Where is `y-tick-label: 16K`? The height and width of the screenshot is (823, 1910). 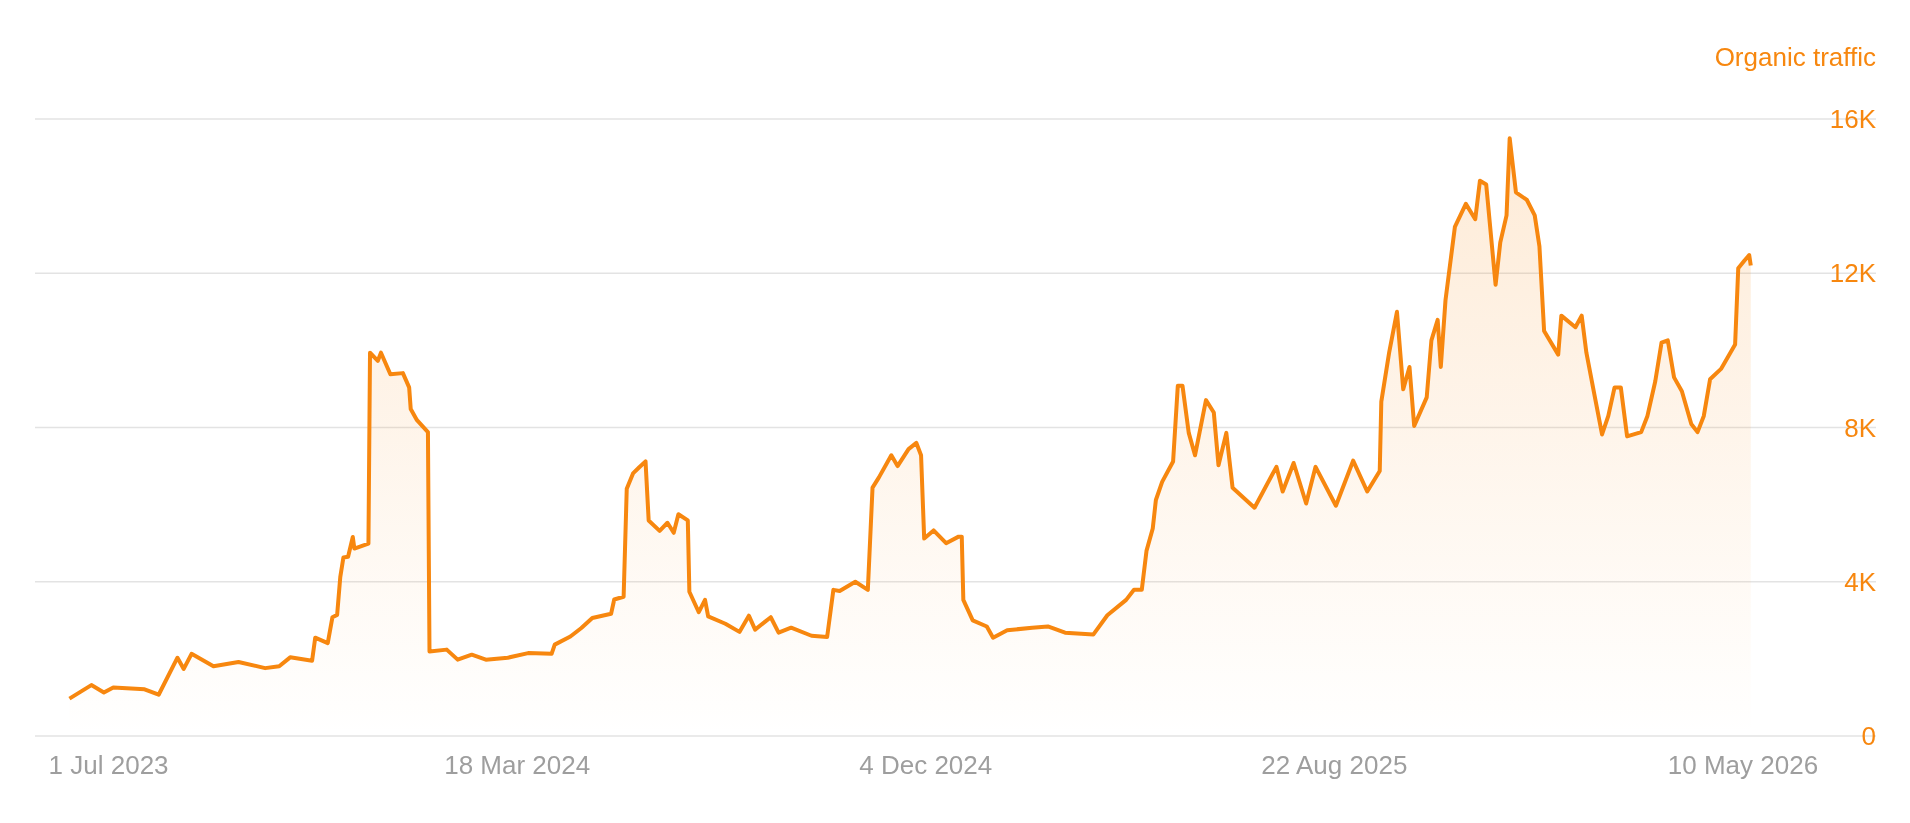
y-tick-label: 16K is located at coordinates (1853, 119).